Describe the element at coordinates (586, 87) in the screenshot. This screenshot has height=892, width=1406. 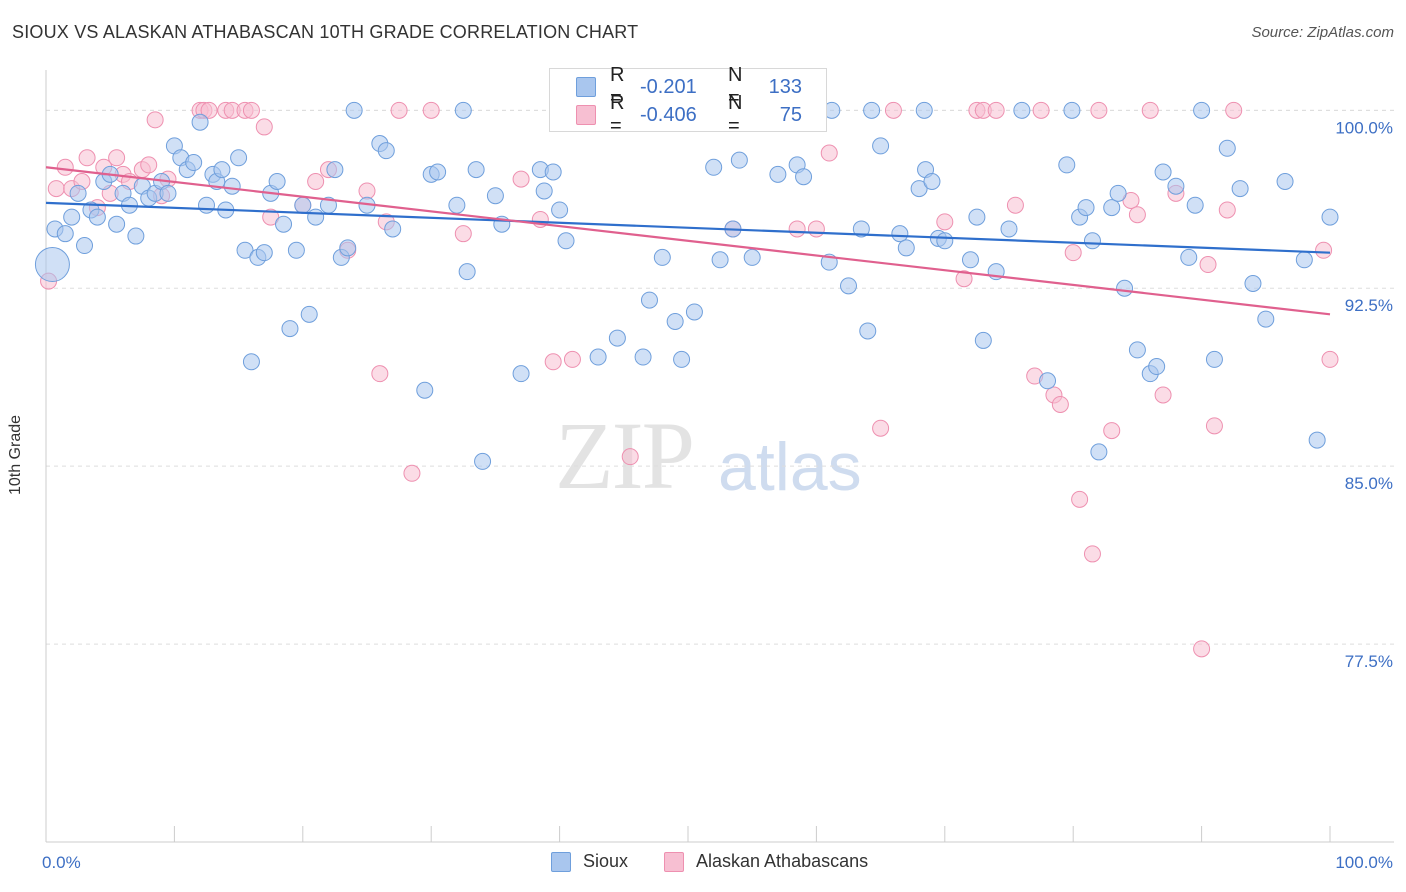
I see `sioux-swatch` at that location.